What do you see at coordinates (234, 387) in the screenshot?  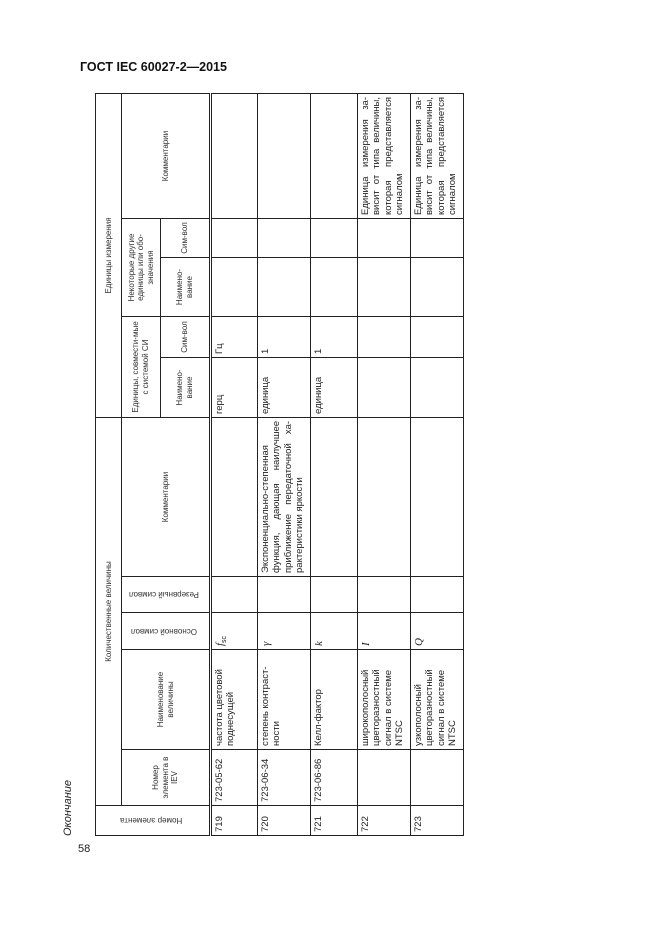 I see `cell-si-name: герц` at bounding box center [234, 387].